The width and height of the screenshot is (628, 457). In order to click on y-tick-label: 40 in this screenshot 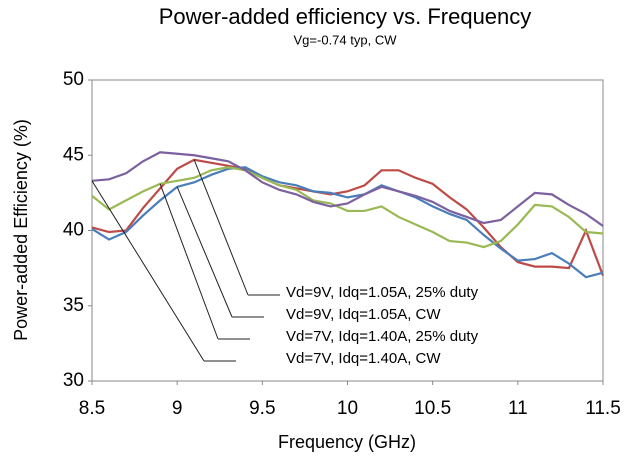, I will do `click(73, 230)`.